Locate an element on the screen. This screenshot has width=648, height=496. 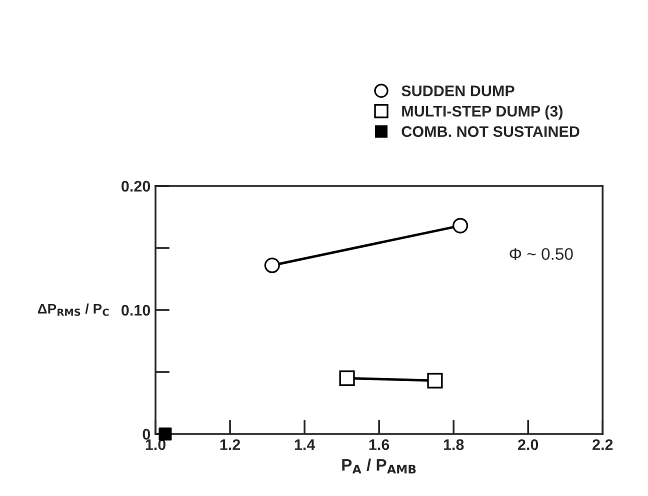
x-tick-label: 2.2 is located at coordinates (602, 444).